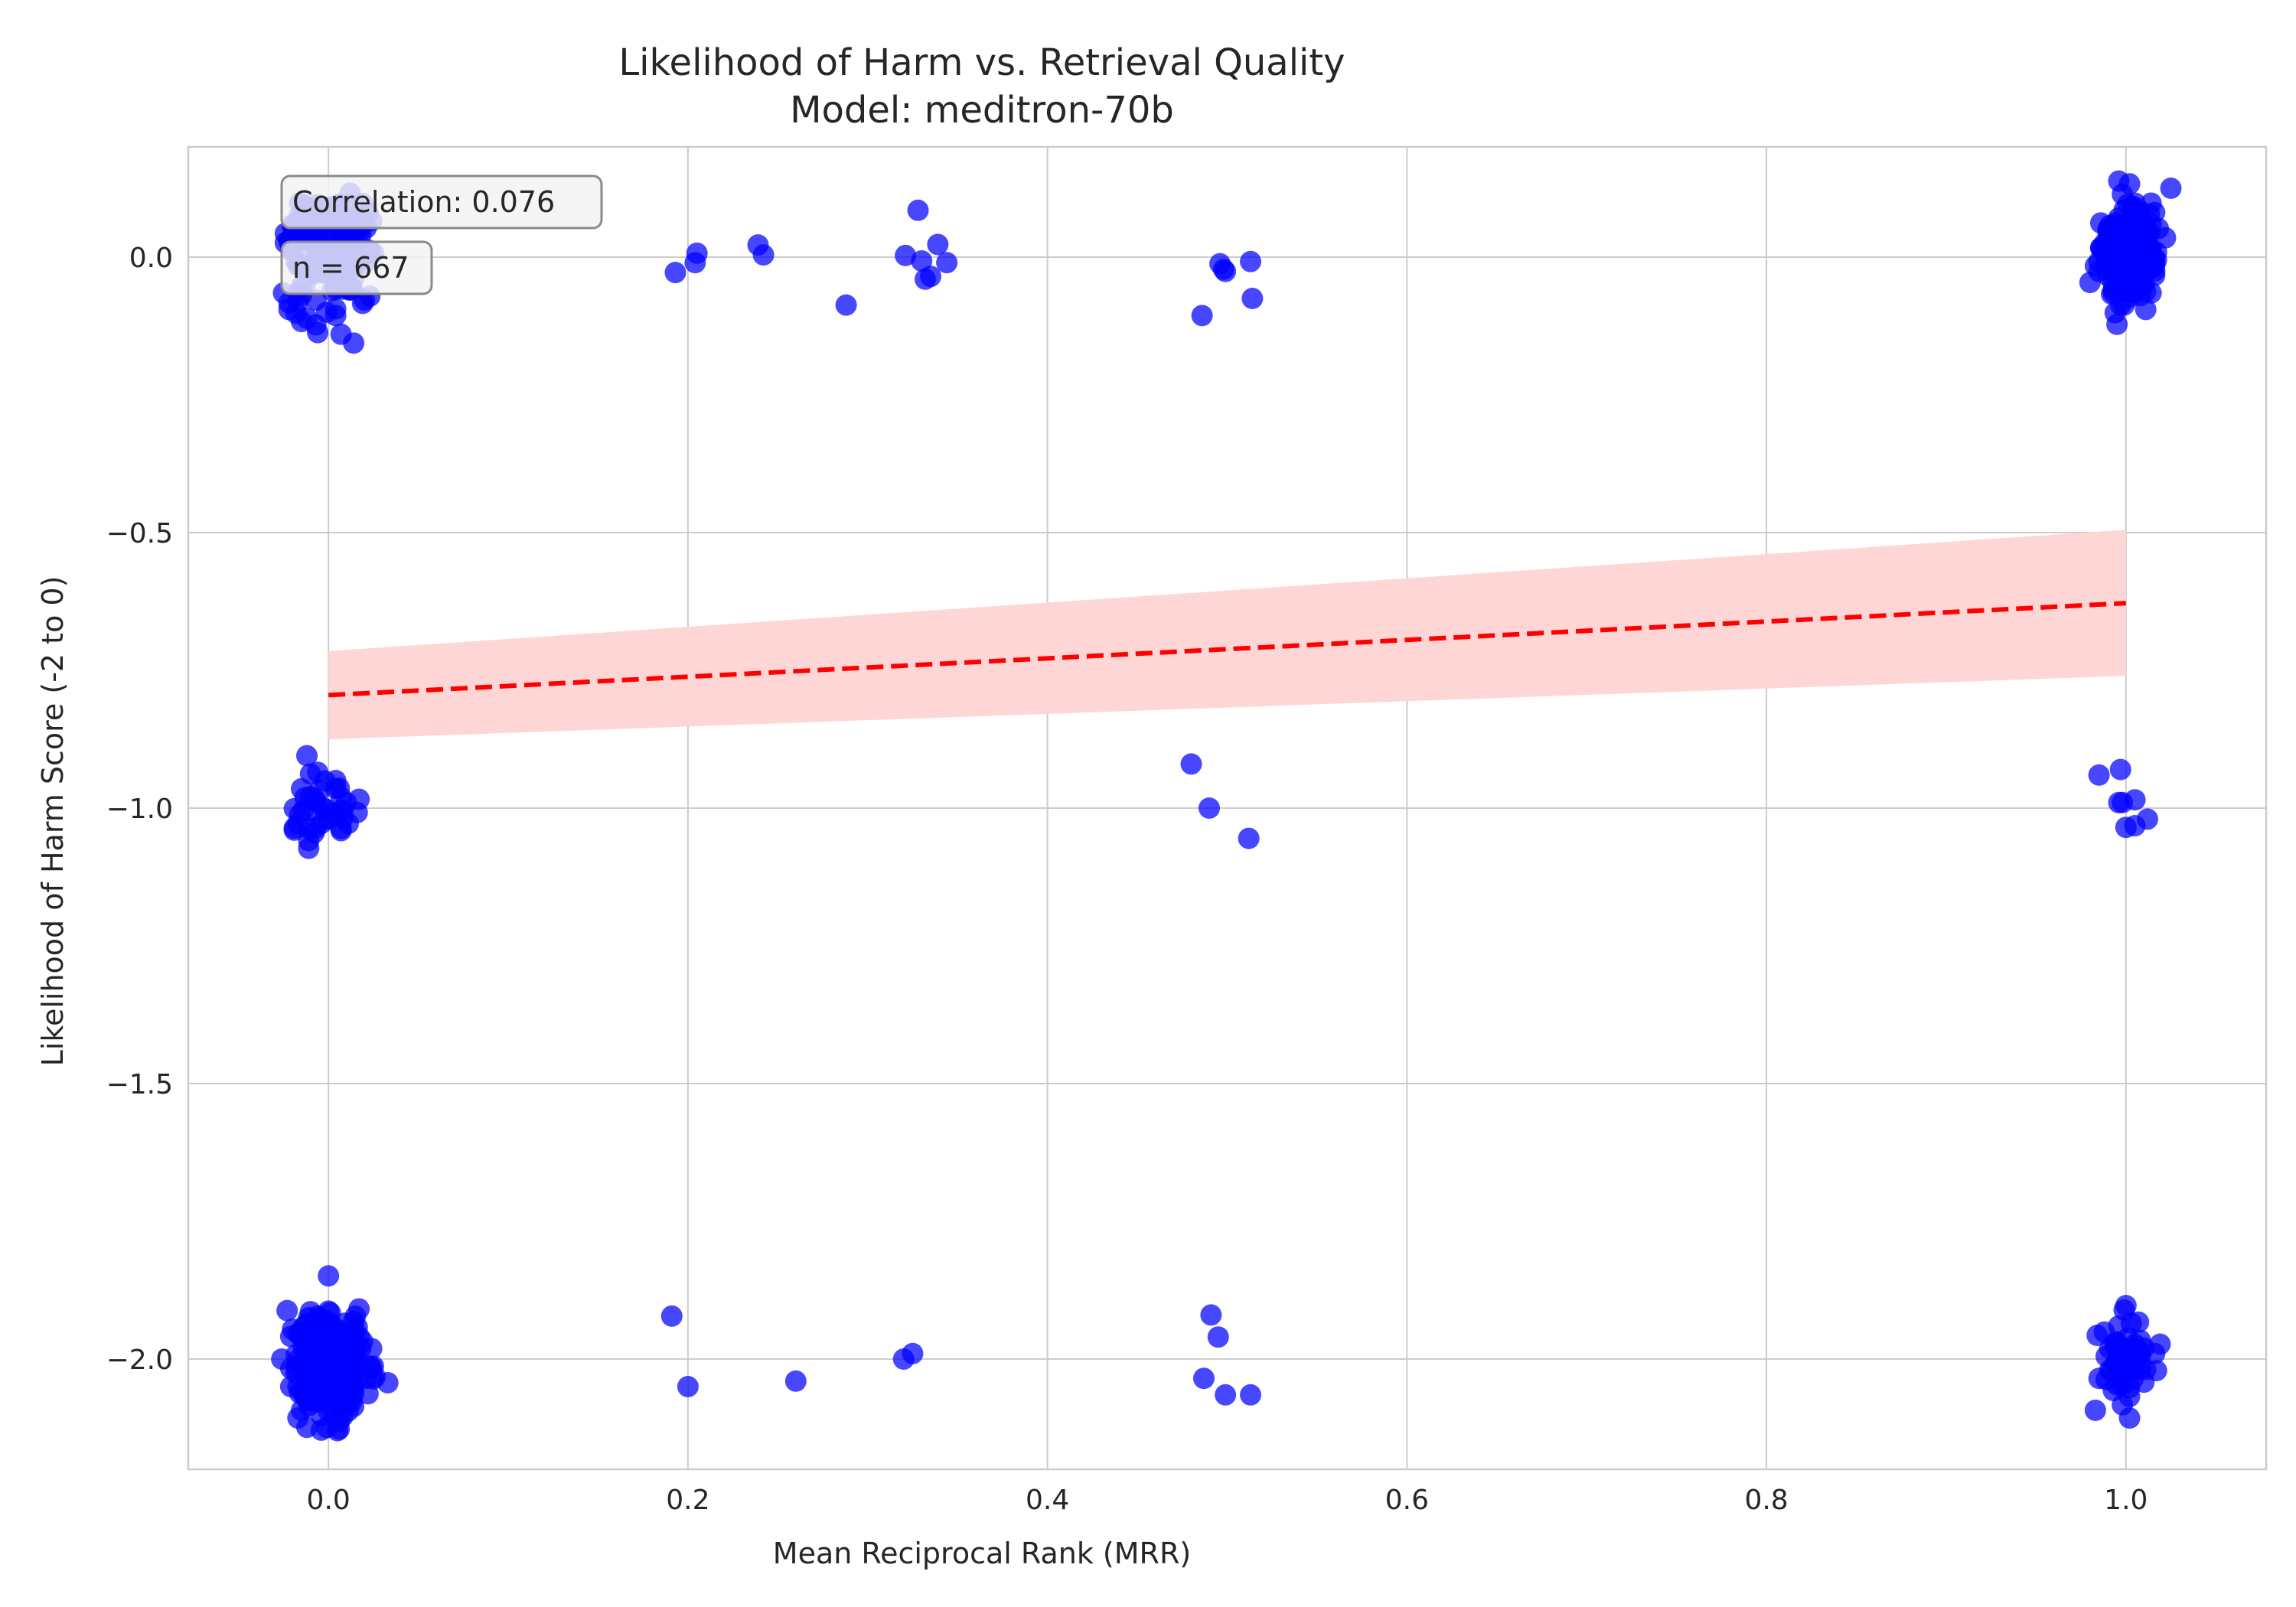  Describe the element at coordinates (981, 62) in the screenshot. I see `chart-title: Likelihood of Harm vs. Retrieval Quality` at that location.